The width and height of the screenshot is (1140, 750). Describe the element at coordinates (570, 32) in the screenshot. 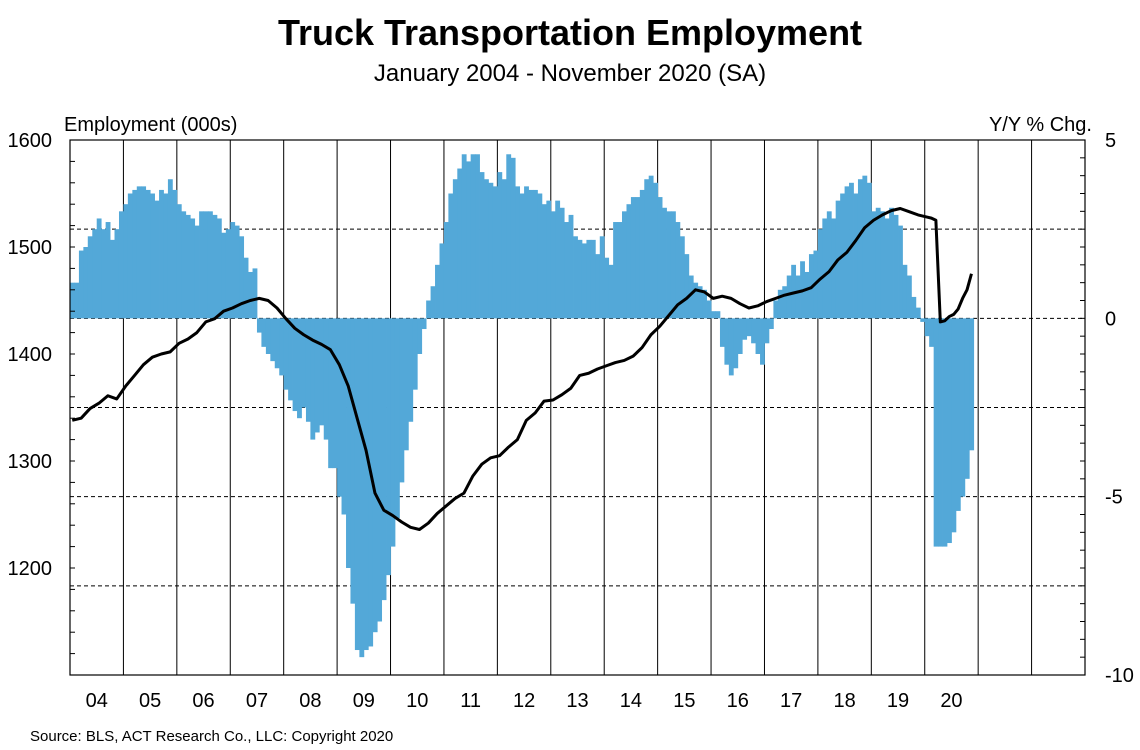

I see `chart-title: Truck Transportation Employment` at that location.